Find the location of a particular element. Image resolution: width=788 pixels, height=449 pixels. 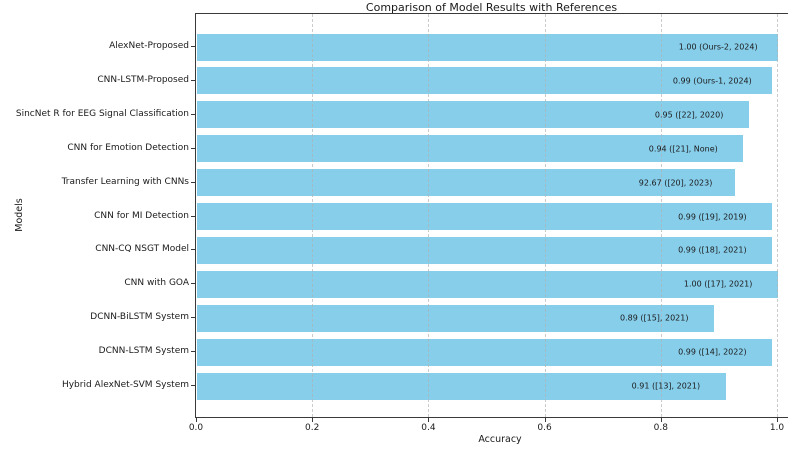

bar-value-label: 0.99 ([14], 2022) is located at coordinates (712, 352).